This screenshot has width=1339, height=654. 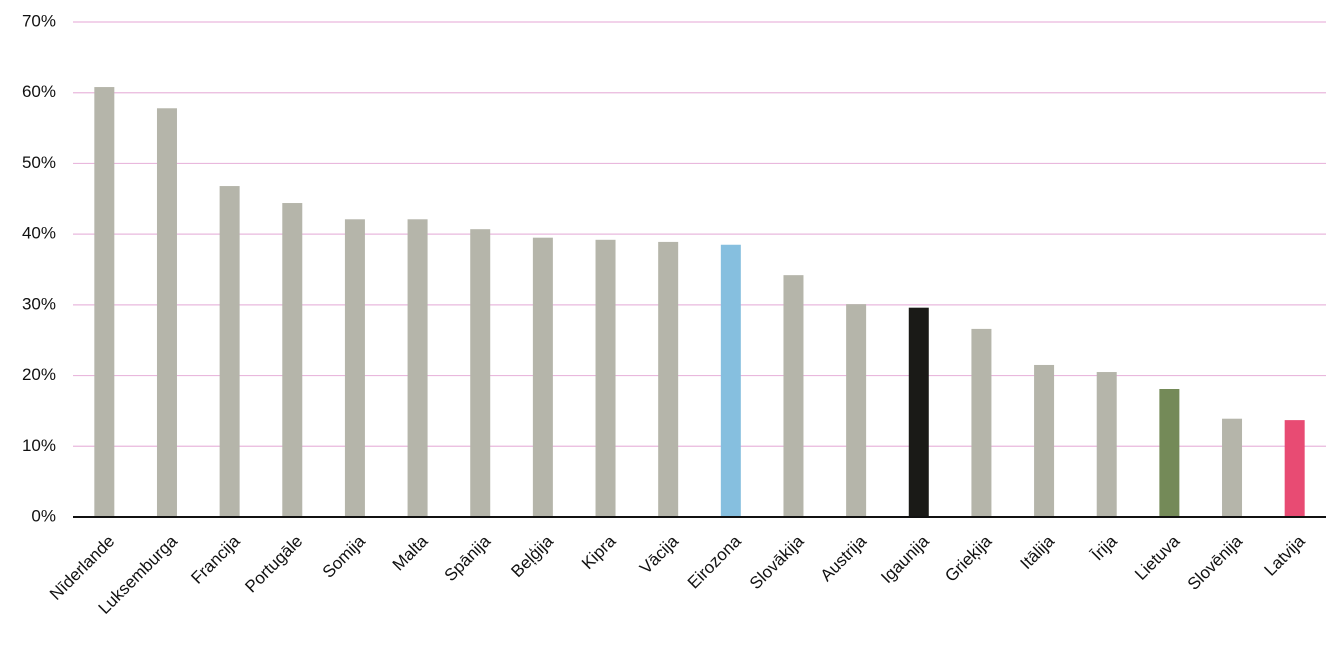 What do you see at coordinates (1104, 547) in the screenshot?
I see `x-tick-label: Īrija` at bounding box center [1104, 547].